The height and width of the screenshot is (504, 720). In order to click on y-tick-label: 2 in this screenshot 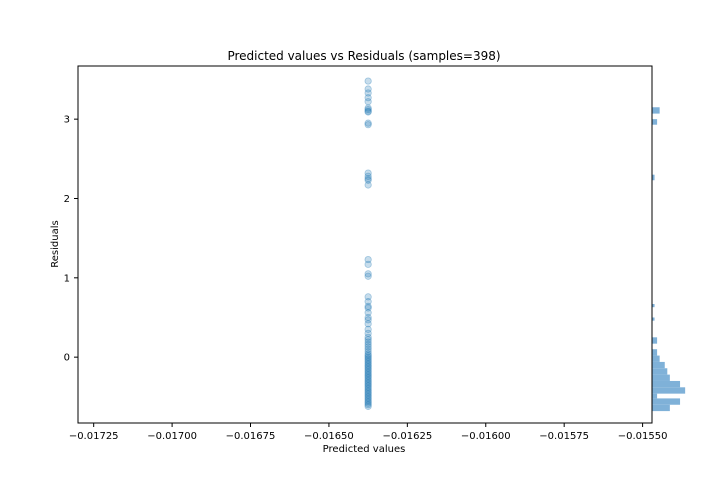, I will do `click(67, 199)`.